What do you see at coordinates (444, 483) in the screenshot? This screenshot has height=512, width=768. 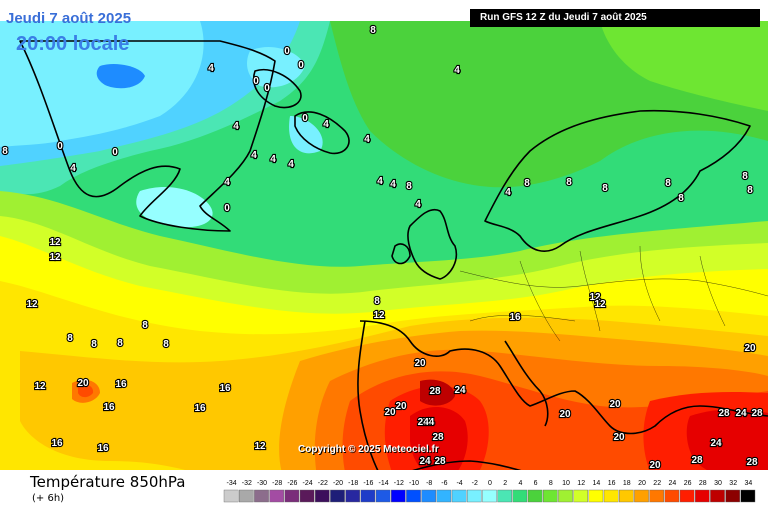 I see `scale-tick-label: -6` at bounding box center [444, 483].